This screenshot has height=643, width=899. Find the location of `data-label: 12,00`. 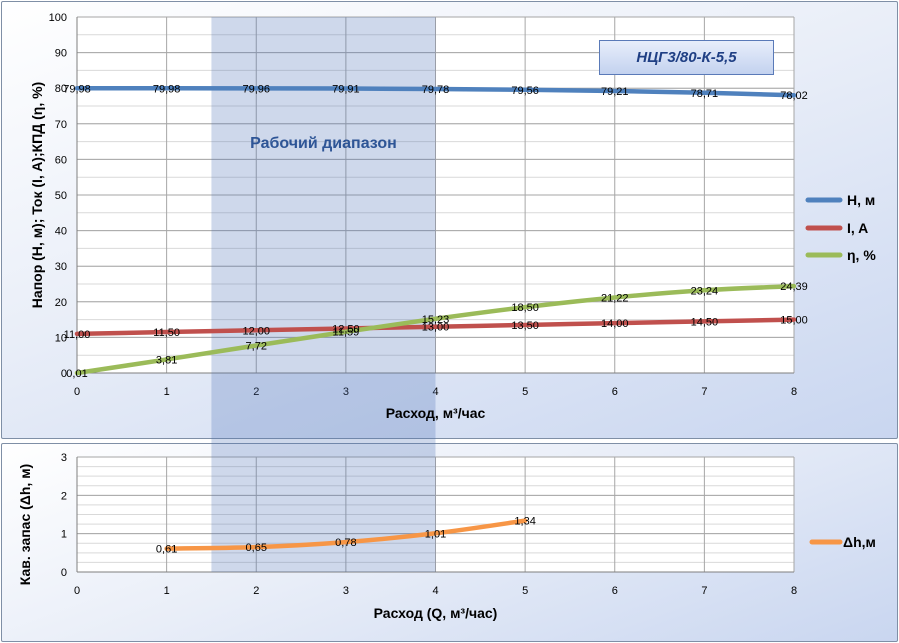

data-label: 12,00 is located at coordinates (256, 331).